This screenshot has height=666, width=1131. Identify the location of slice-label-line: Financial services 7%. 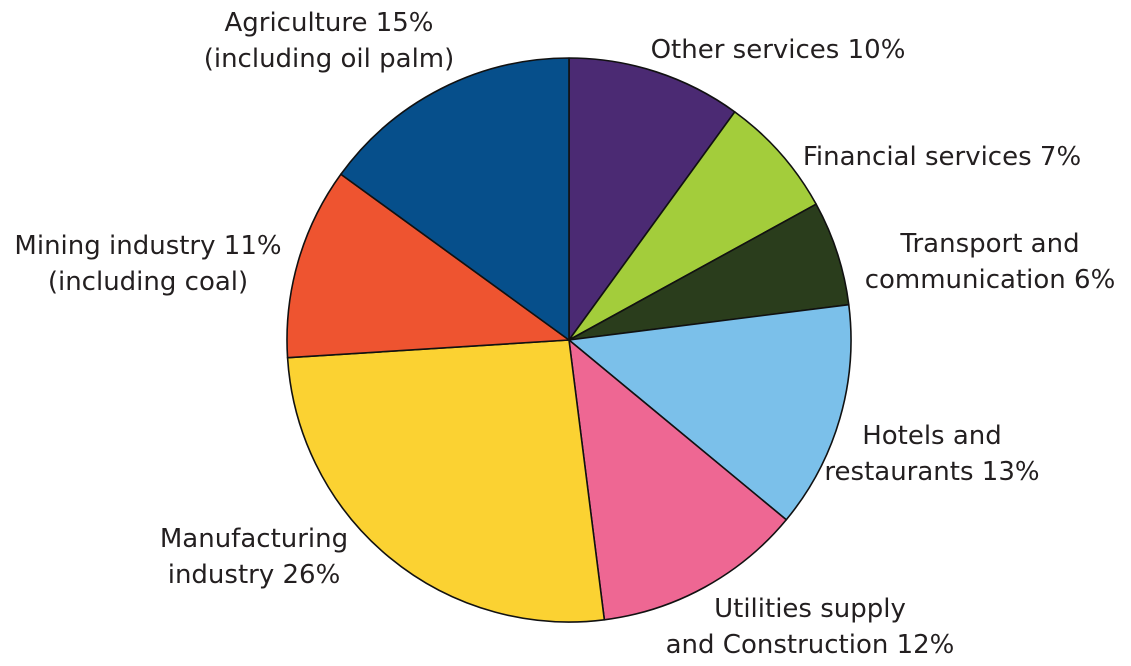
(942, 157).